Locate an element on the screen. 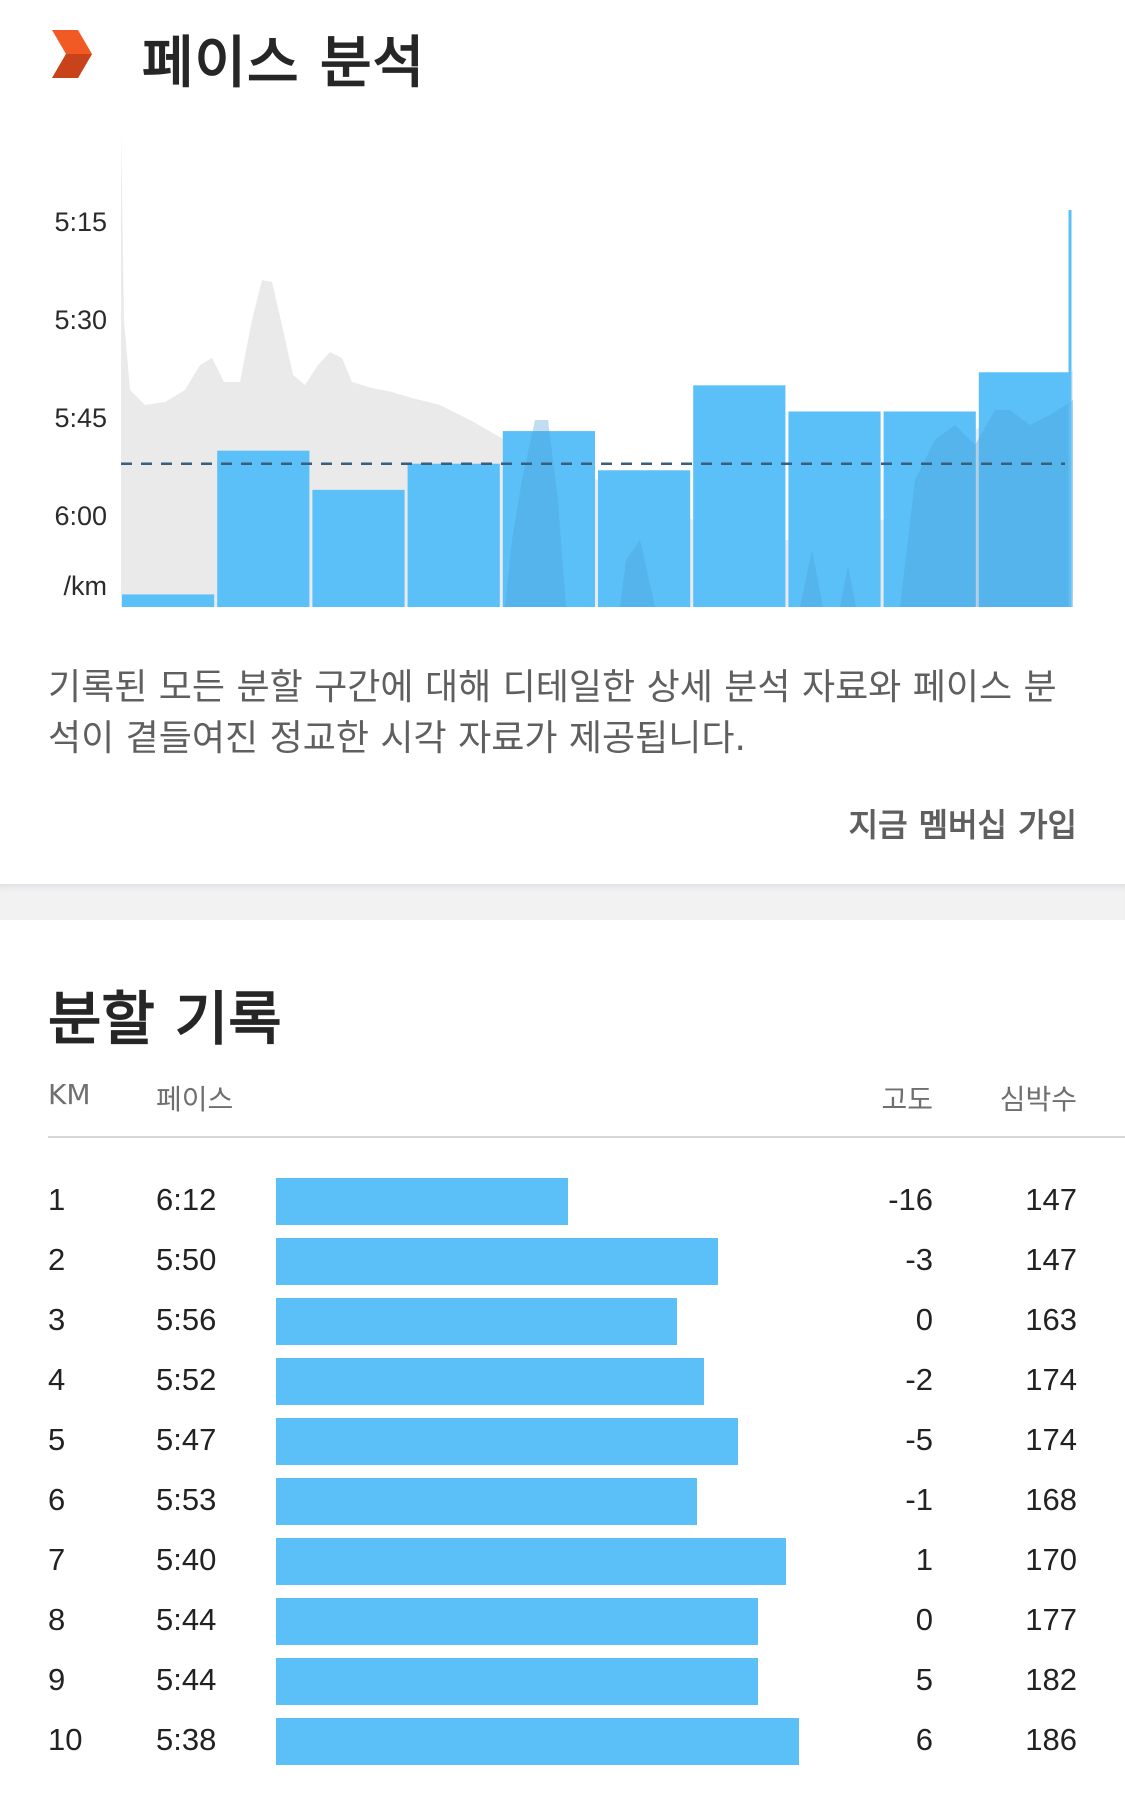  split-heart-rate: 168 is located at coordinates (1051, 1499).